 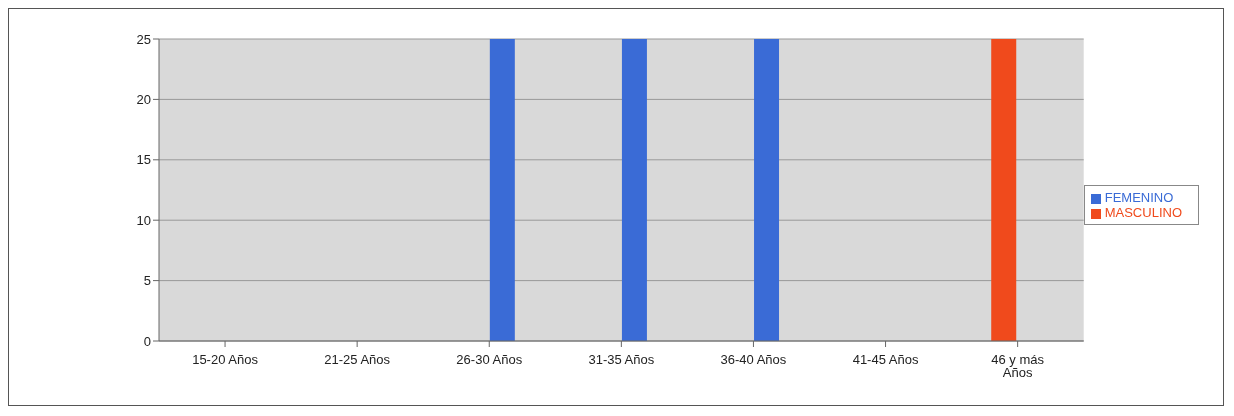 I want to click on y-tick-label: 25, so click(x=143, y=39).